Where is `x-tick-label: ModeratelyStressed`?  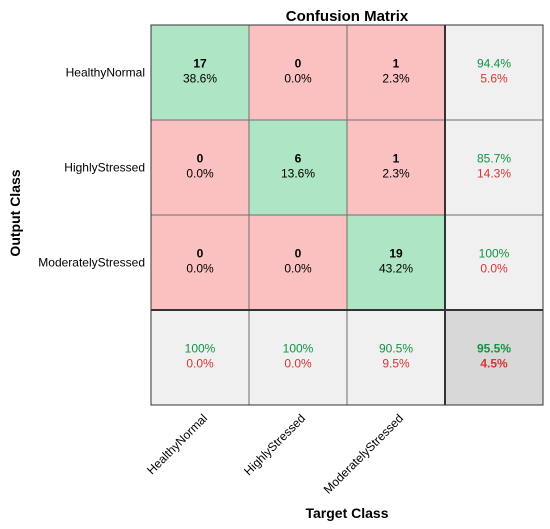 x-tick-label: ModeratelyStressed is located at coordinates (363, 453).